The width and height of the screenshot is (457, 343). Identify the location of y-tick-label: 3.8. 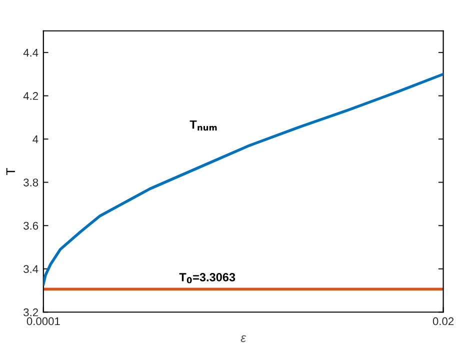
(31, 182).